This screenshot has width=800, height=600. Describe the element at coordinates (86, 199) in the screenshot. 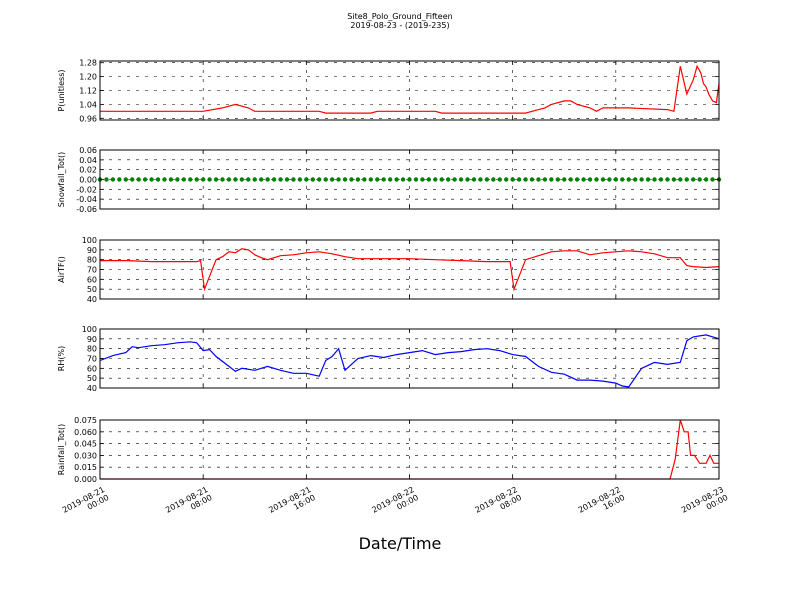

I see `panel-1-ytick-label: -0.04` at that location.